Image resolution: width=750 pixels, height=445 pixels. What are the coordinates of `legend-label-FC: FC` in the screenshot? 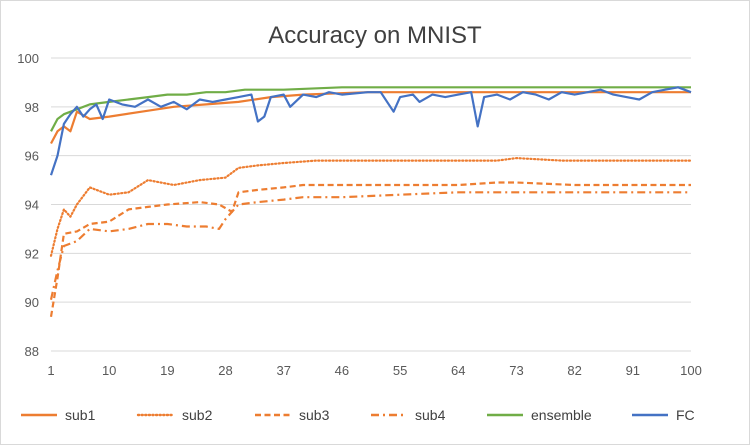 It's located at (685, 415).